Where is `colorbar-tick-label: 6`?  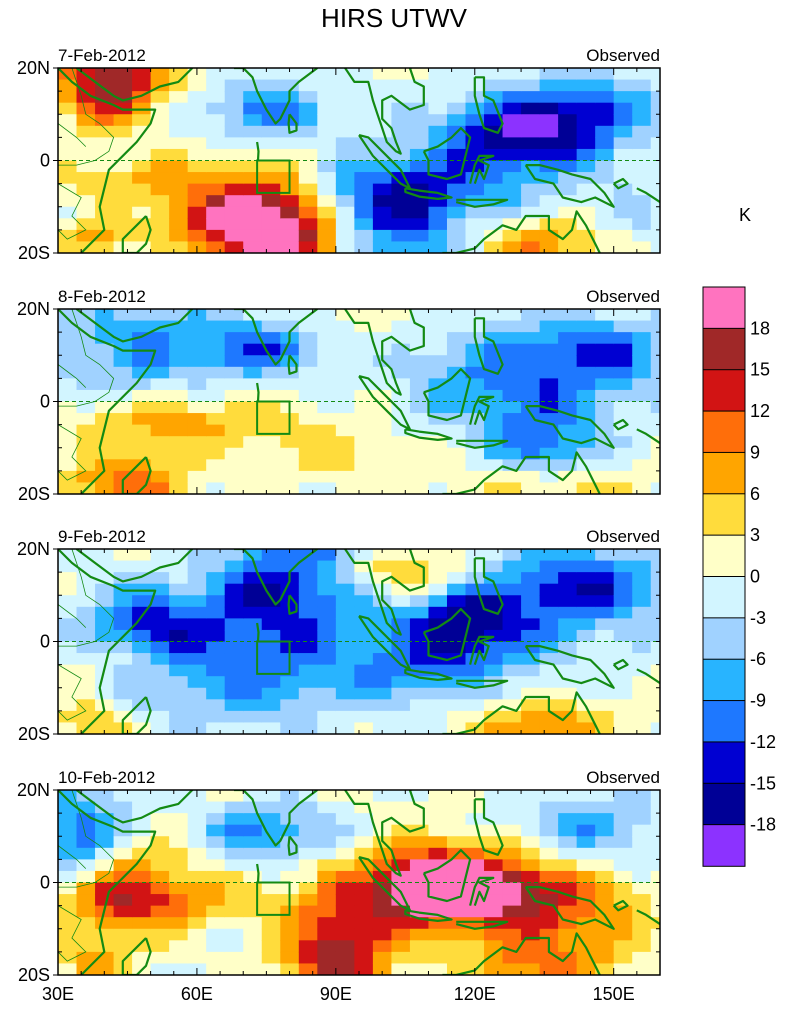
colorbar-tick-label: 6 is located at coordinates (755, 494).